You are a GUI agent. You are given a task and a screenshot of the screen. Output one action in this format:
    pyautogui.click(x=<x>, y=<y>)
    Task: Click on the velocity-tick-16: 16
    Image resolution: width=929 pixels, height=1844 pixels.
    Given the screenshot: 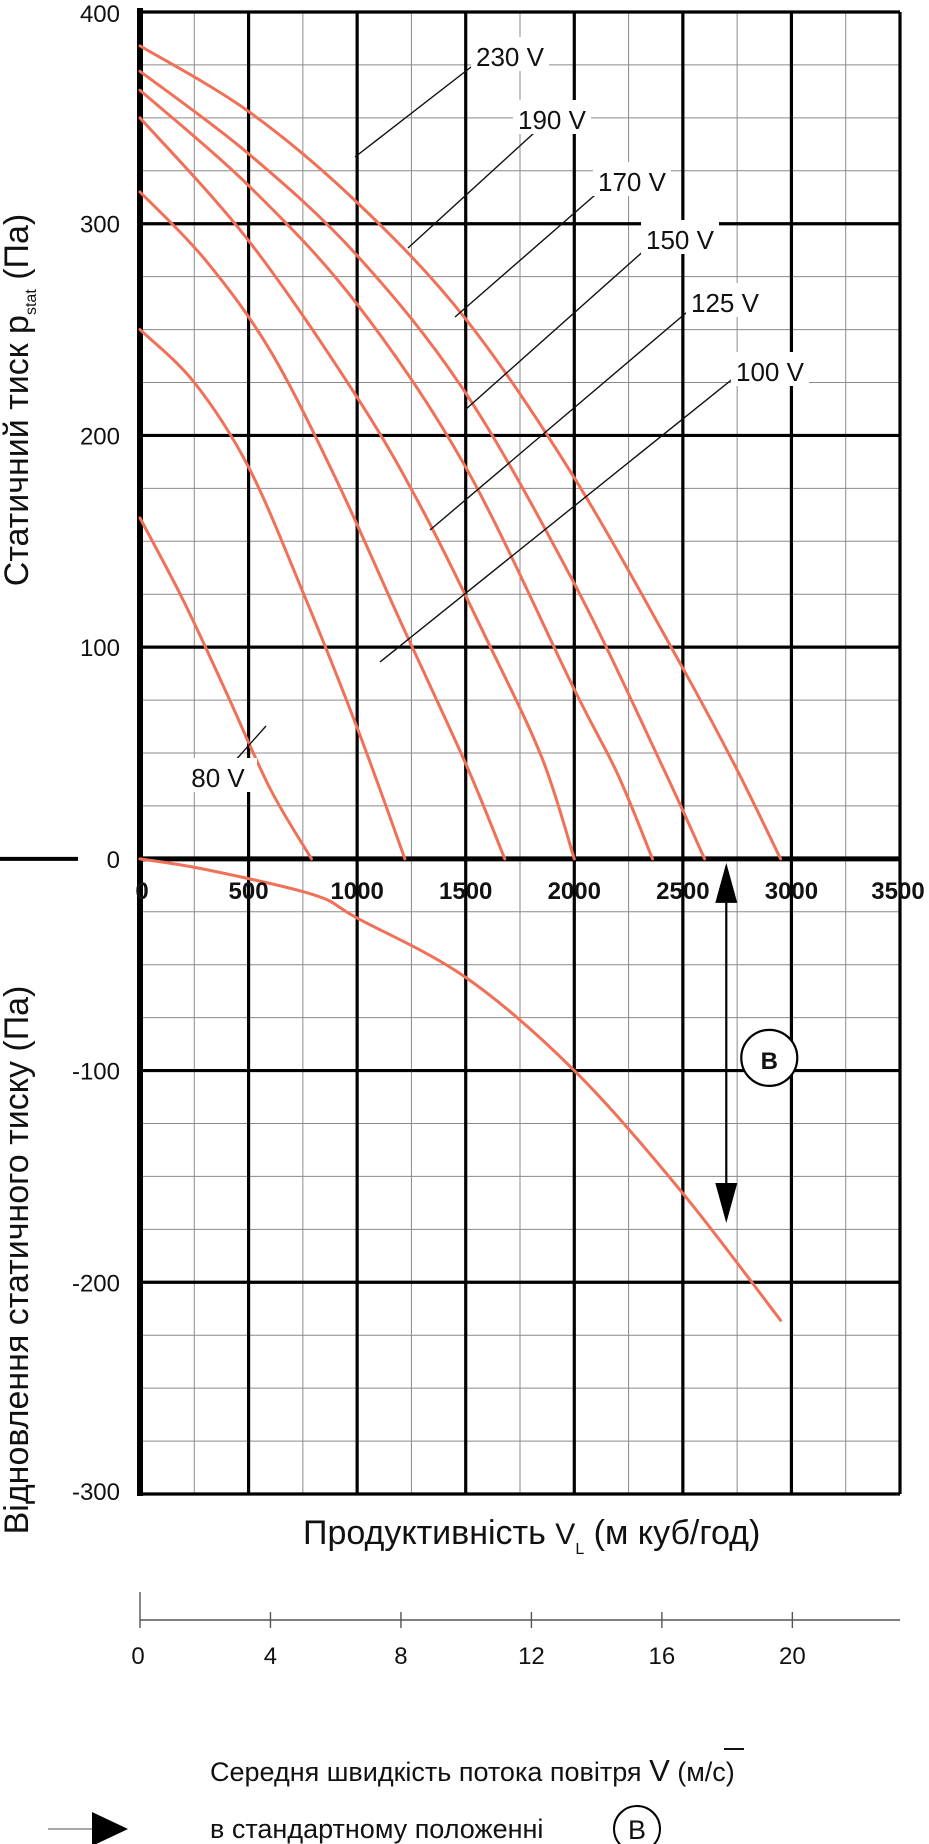 What is the action you would take?
    pyautogui.click(x=662, y=1656)
    